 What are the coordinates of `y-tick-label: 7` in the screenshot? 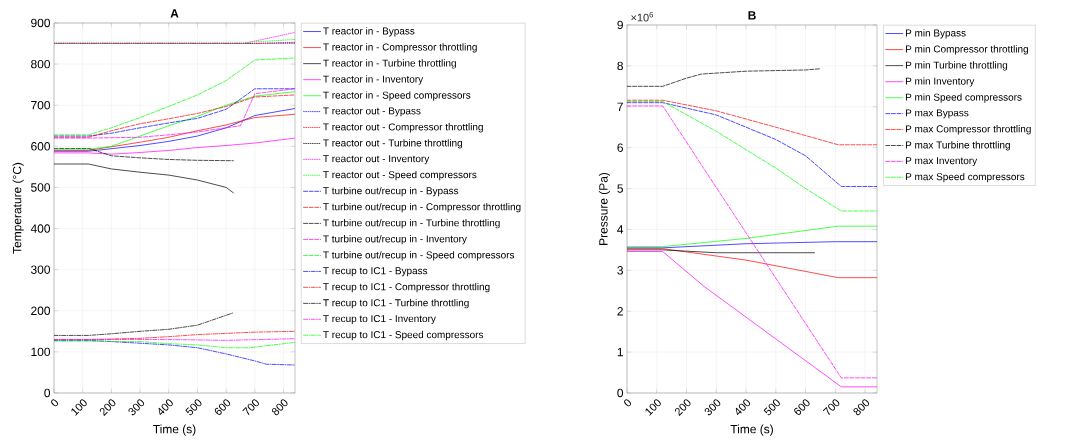 It's located at (620, 106).